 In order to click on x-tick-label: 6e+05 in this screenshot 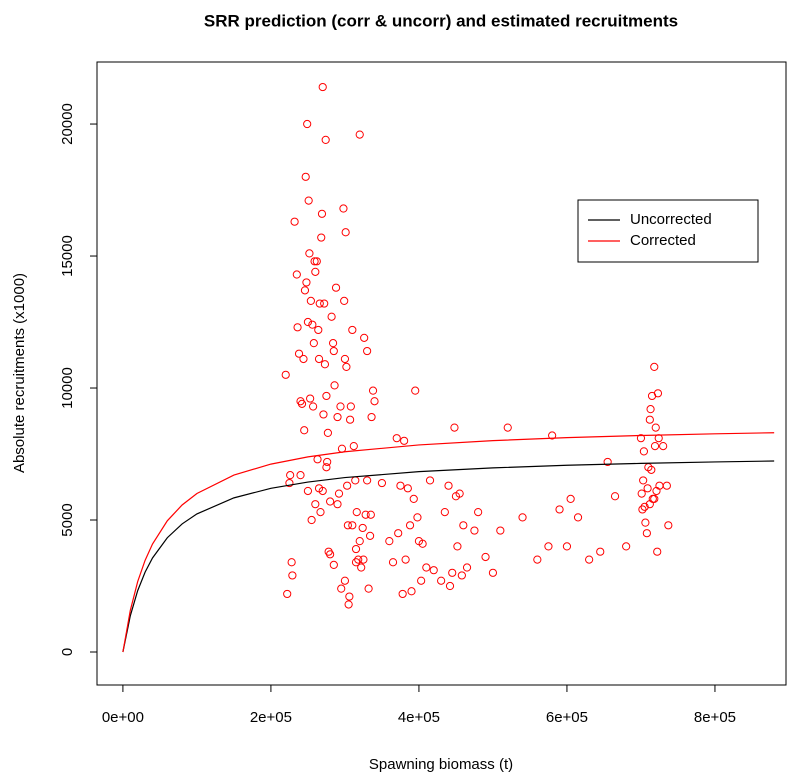, I will do `click(567, 717)`.